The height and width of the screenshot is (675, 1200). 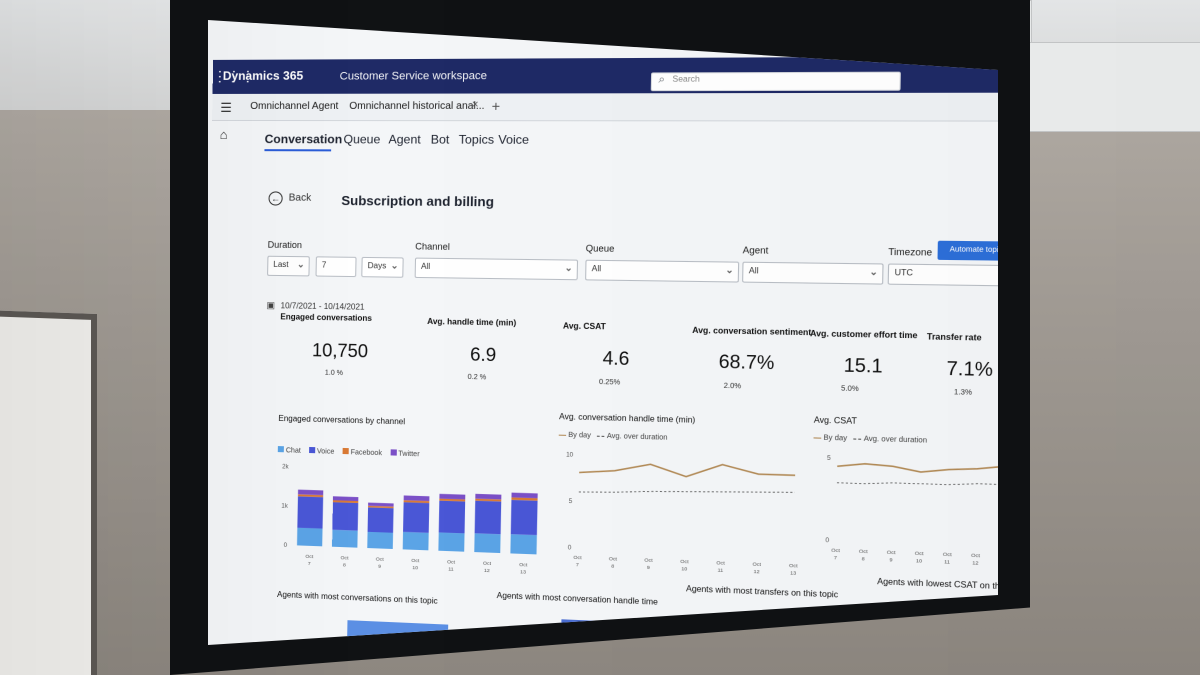 I want to click on legend-by-day: By day, so click(x=835, y=439).